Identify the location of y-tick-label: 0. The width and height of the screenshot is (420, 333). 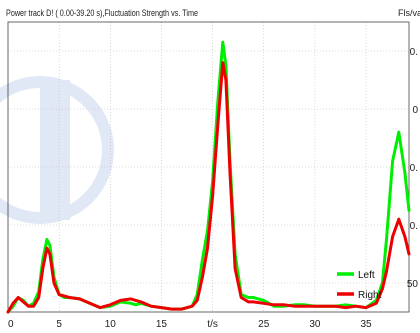
(415, 110).